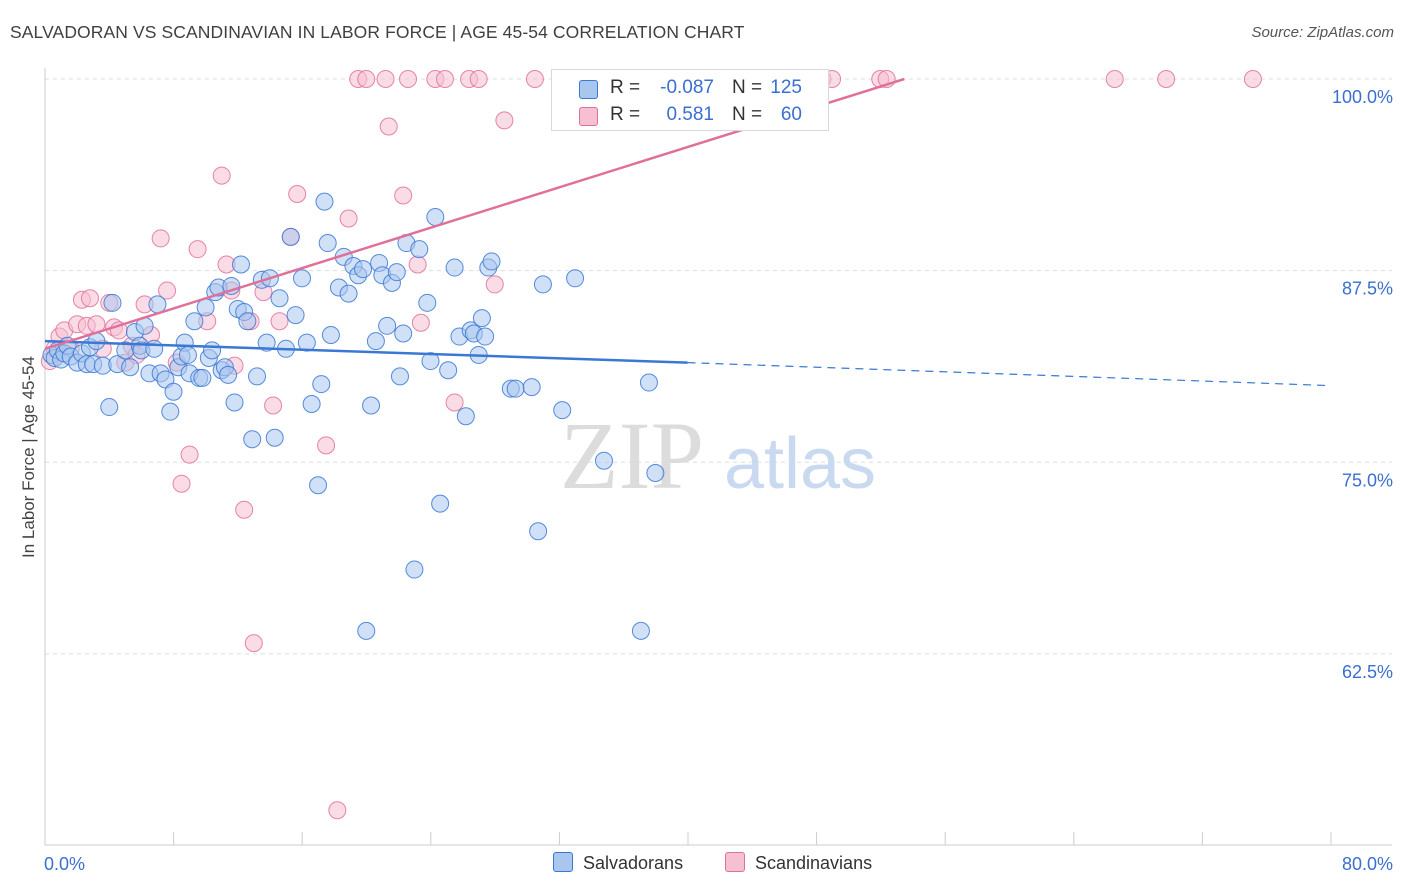 This screenshot has width=1406, height=892. What do you see at coordinates (1367, 289) in the screenshot?
I see `y-tick-label: 87.5%` at bounding box center [1367, 289].